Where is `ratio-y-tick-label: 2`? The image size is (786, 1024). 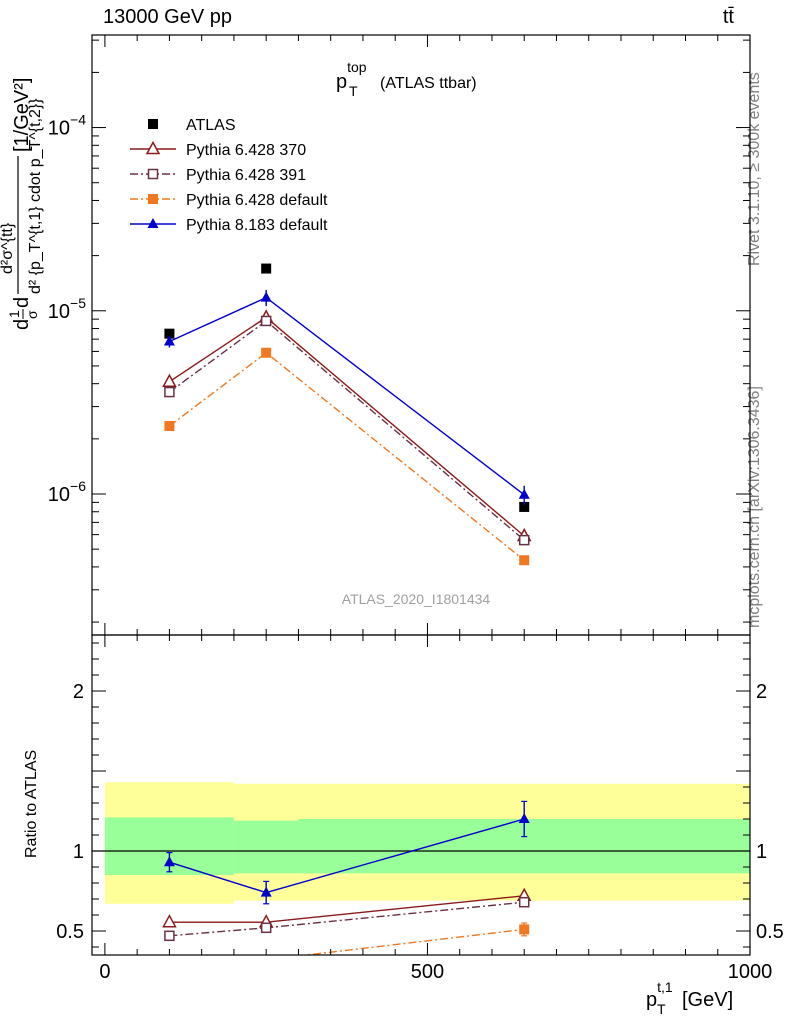 ratio-y-tick-label: 2 is located at coordinates (78, 692).